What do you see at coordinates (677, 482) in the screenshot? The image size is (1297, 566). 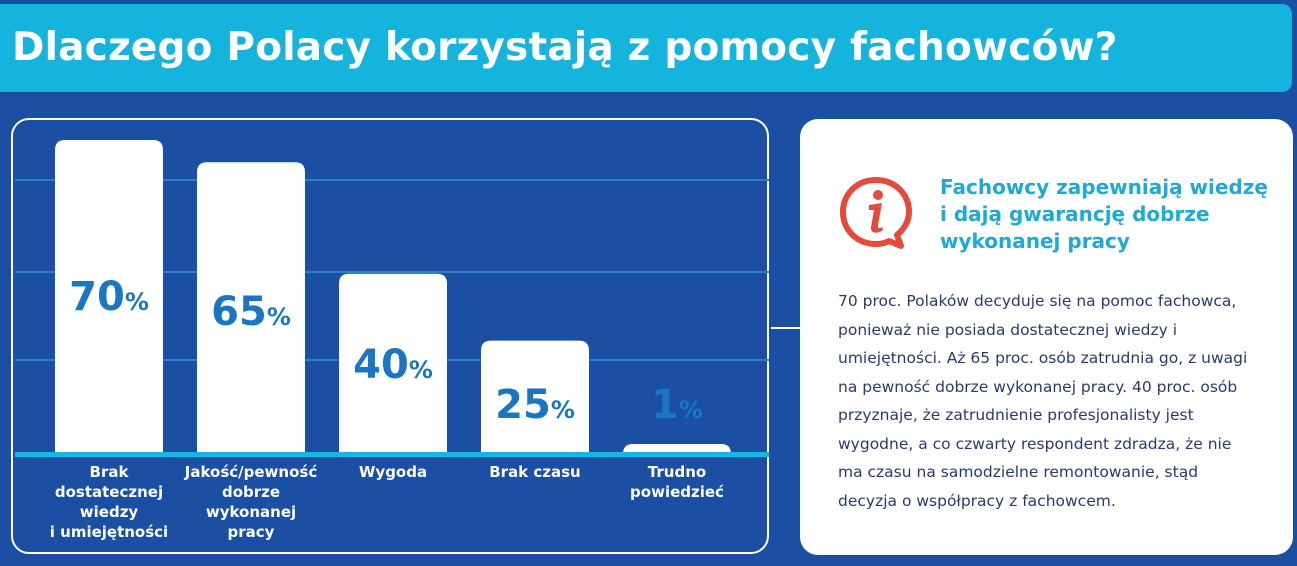 I see `category-label: Trudno powiedzieć` at bounding box center [677, 482].